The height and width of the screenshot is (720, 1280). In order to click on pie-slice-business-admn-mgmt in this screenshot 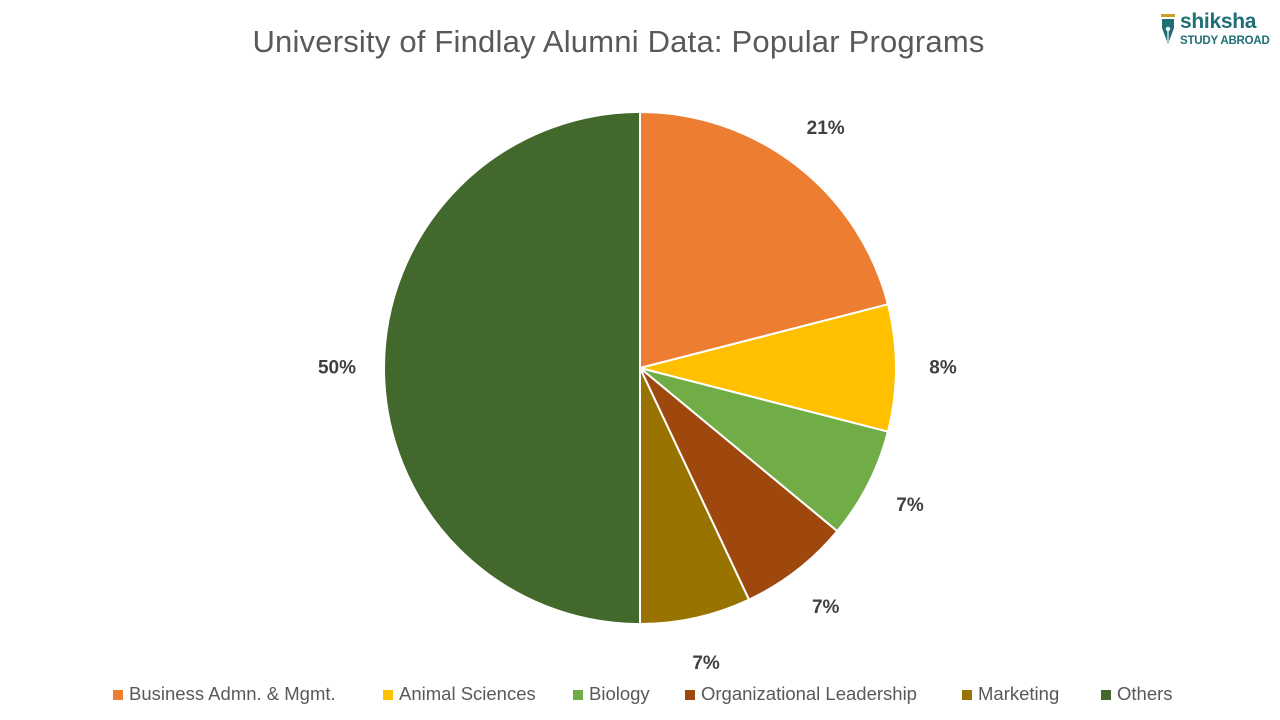, I will do `click(764, 240)`.